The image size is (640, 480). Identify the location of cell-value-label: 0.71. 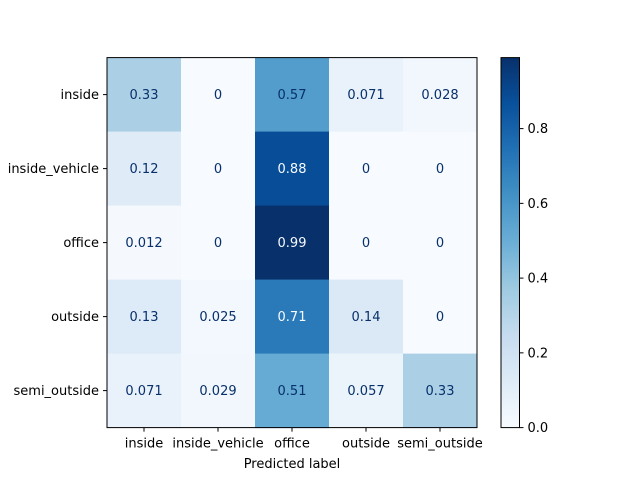
(292, 317).